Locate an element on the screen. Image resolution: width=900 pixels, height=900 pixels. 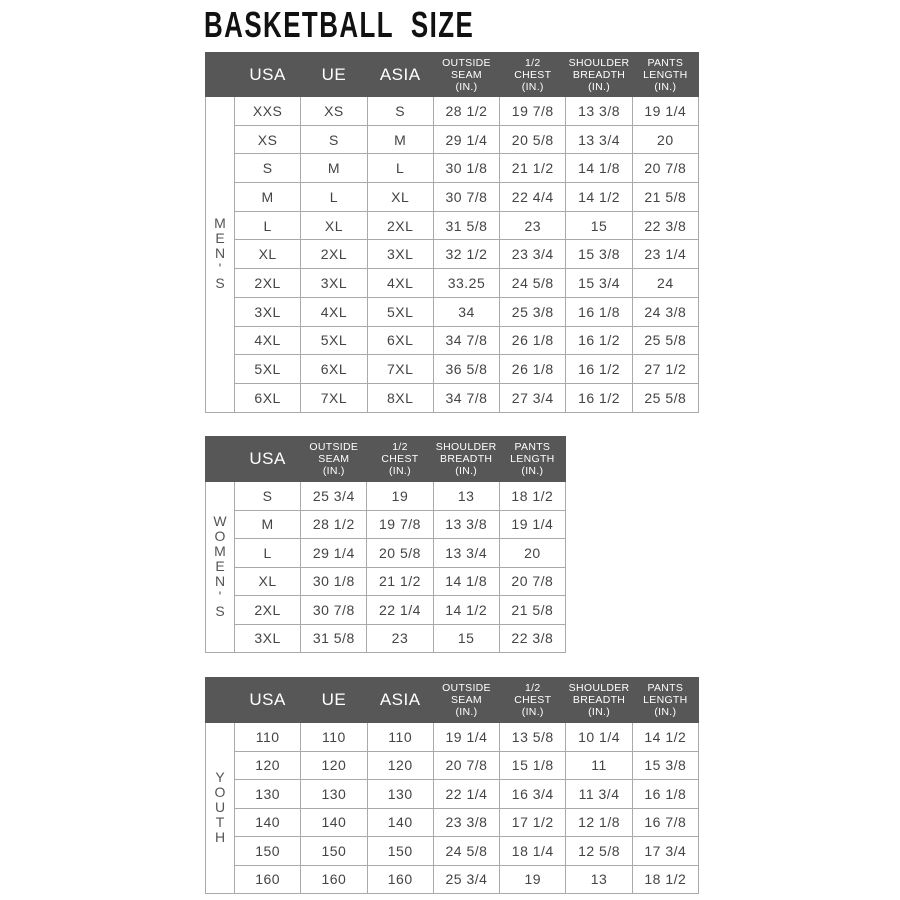
table-row: L XL 2XL 31 5/8 23 15 22 3/8 is located at coordinates (453, 225).